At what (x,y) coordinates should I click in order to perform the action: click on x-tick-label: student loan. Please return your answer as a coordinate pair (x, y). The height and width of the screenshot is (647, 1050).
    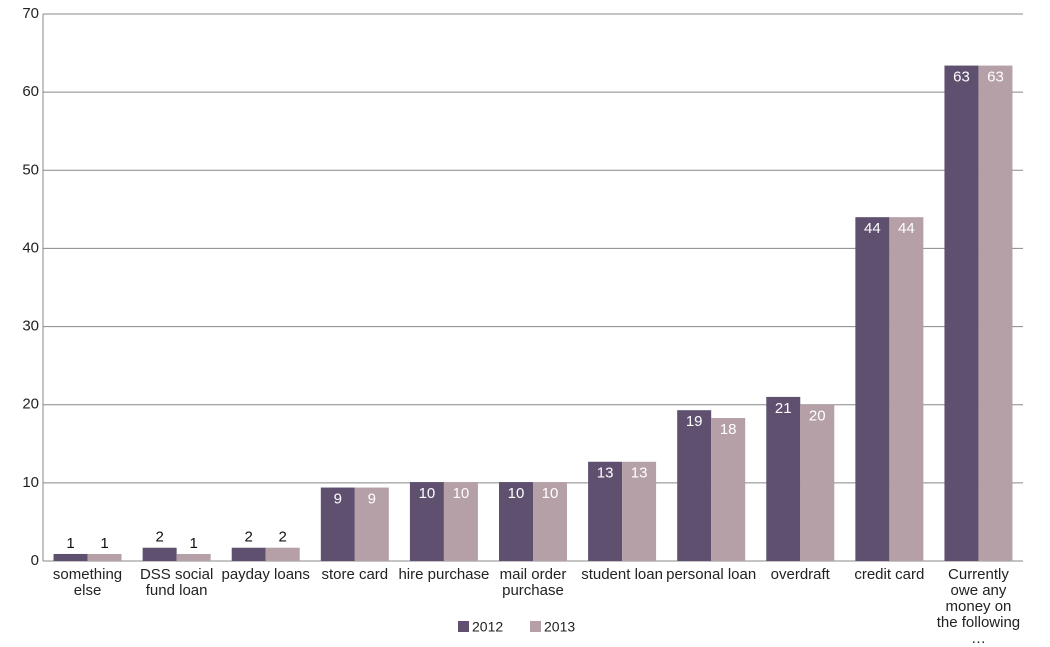
    Looking at the image, I should click on (622, 574).